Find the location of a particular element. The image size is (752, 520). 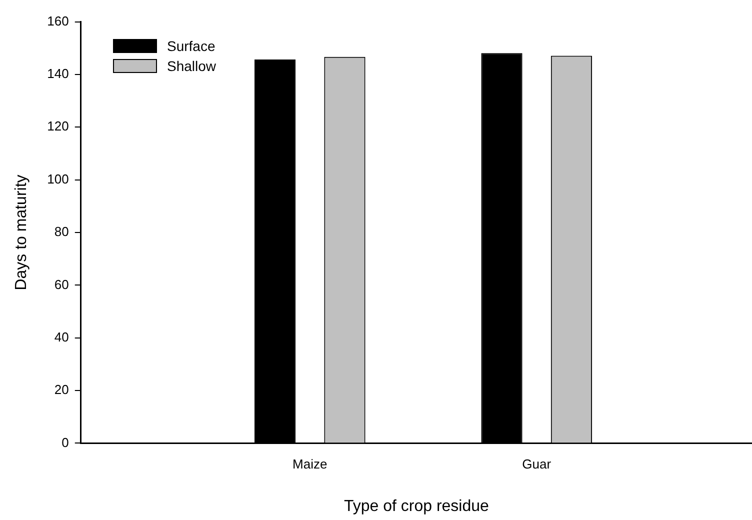

y-tick-label: 140 is located at coordinates (58, 74).